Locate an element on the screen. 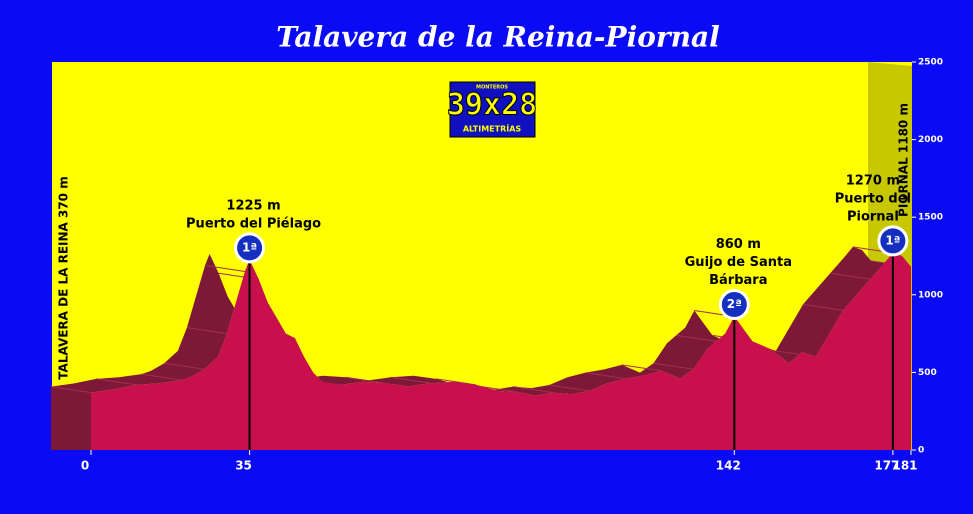  chart-title: Talavera de la Reina-Piornal is located at coordinates (498, 37).